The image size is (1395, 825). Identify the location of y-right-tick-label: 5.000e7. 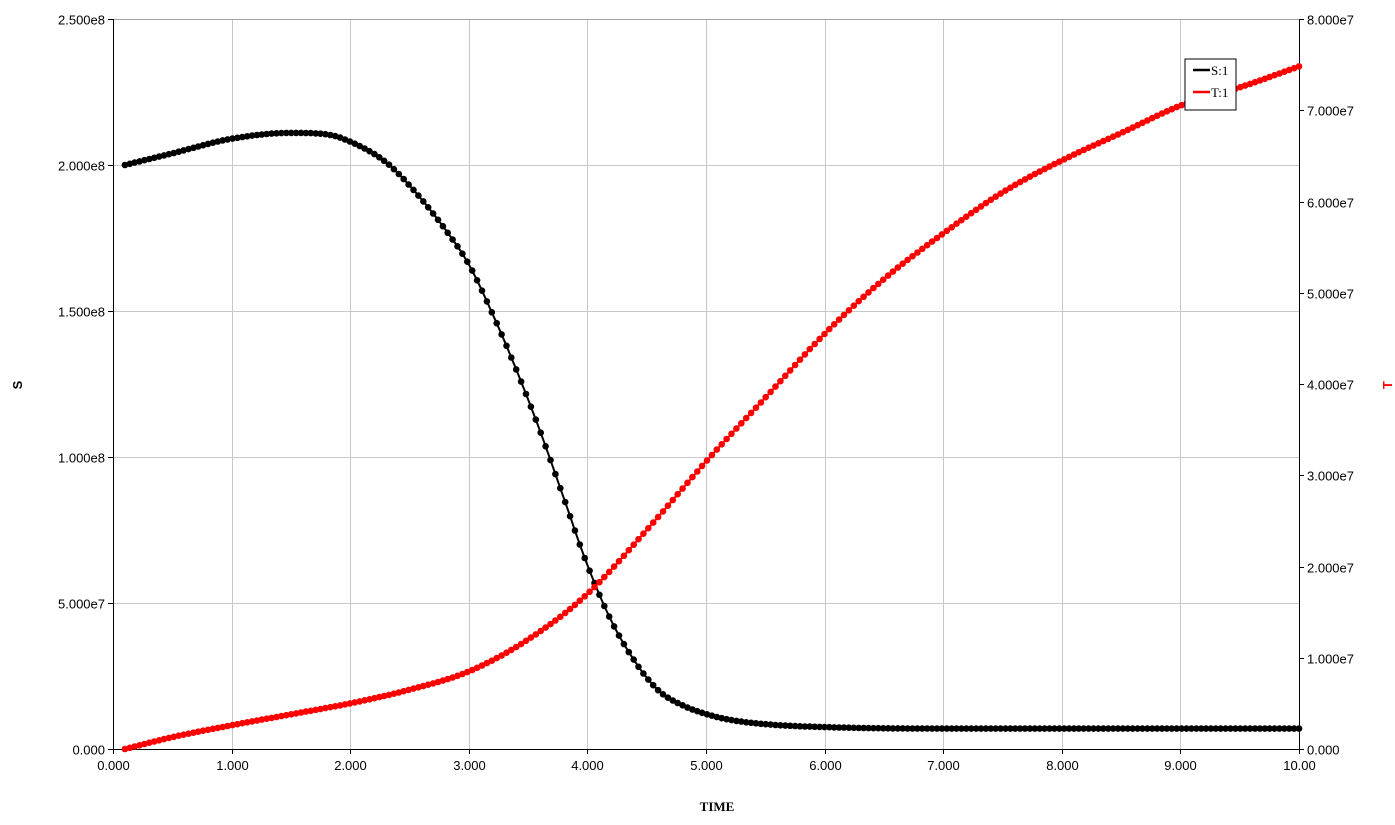
(1330, 294).